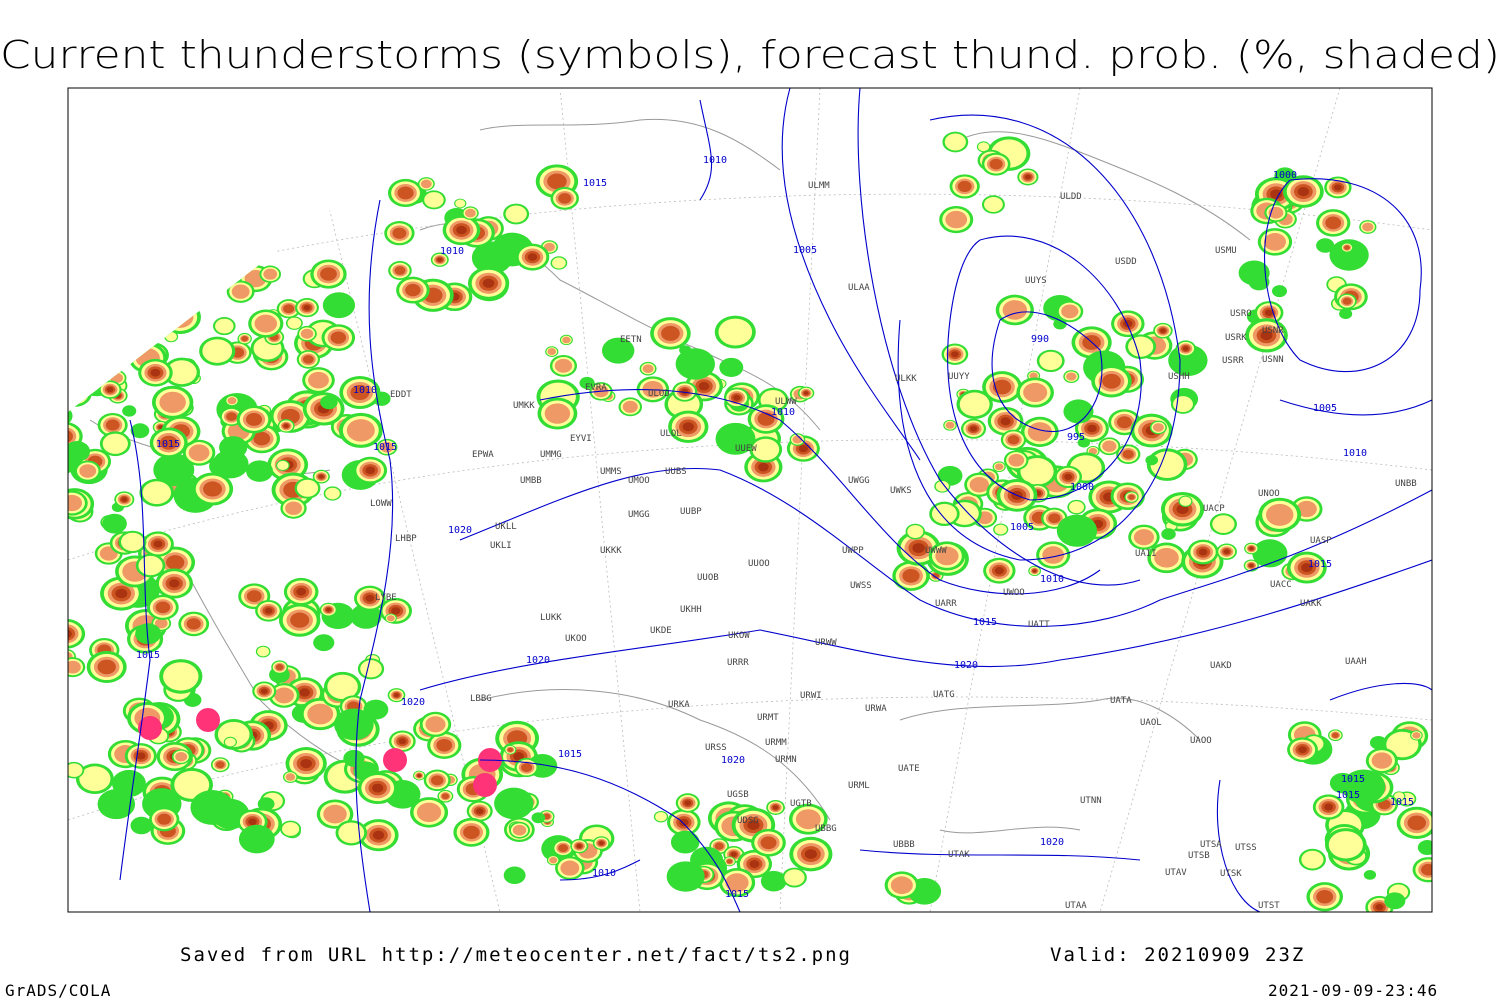  Describe the element at coordinates (739, 636) in the screenshot. I see `station-label: UKOW` at that location.